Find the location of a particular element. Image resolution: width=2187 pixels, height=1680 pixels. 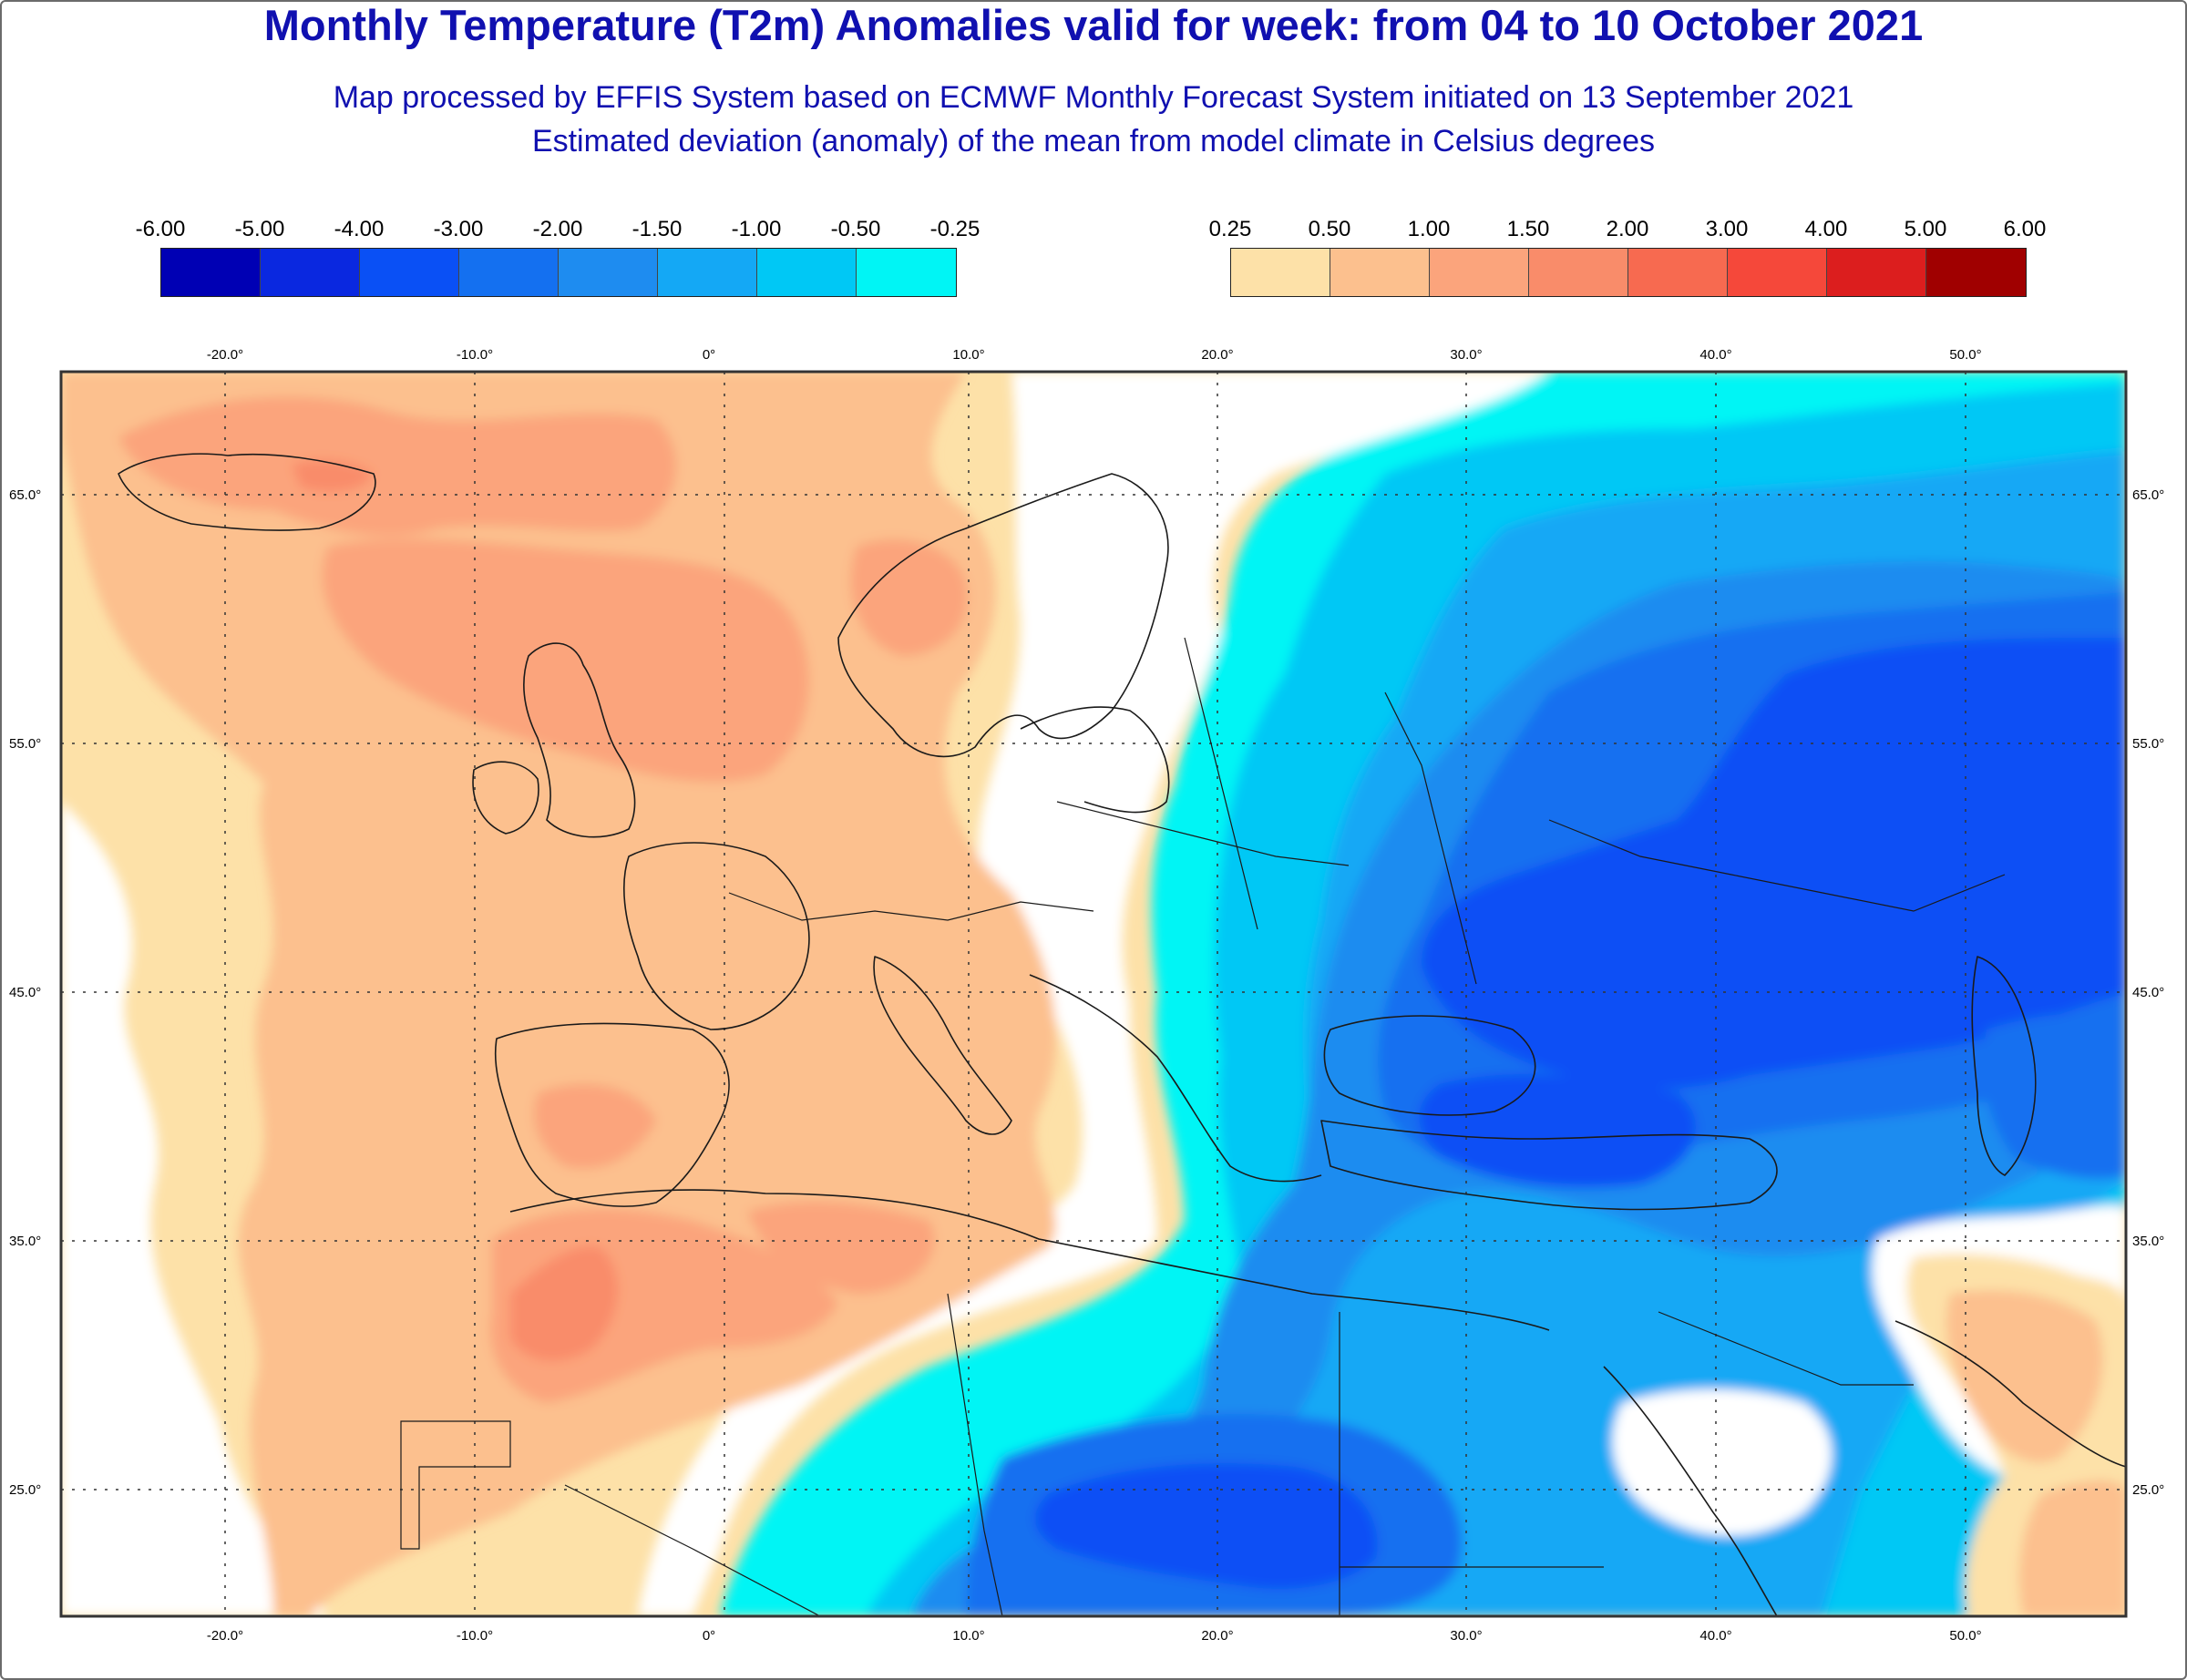

legend-negative-colorbar is located at coordinates (558, 272).